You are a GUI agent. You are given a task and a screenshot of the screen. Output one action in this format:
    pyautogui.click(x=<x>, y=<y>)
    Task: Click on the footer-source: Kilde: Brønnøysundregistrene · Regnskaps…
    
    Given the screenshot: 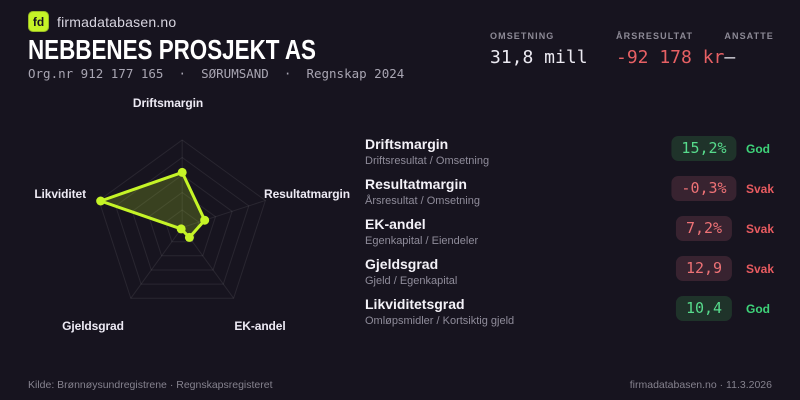 What is the action you would take?
    pyautogui.click(x=150, y=385)
    